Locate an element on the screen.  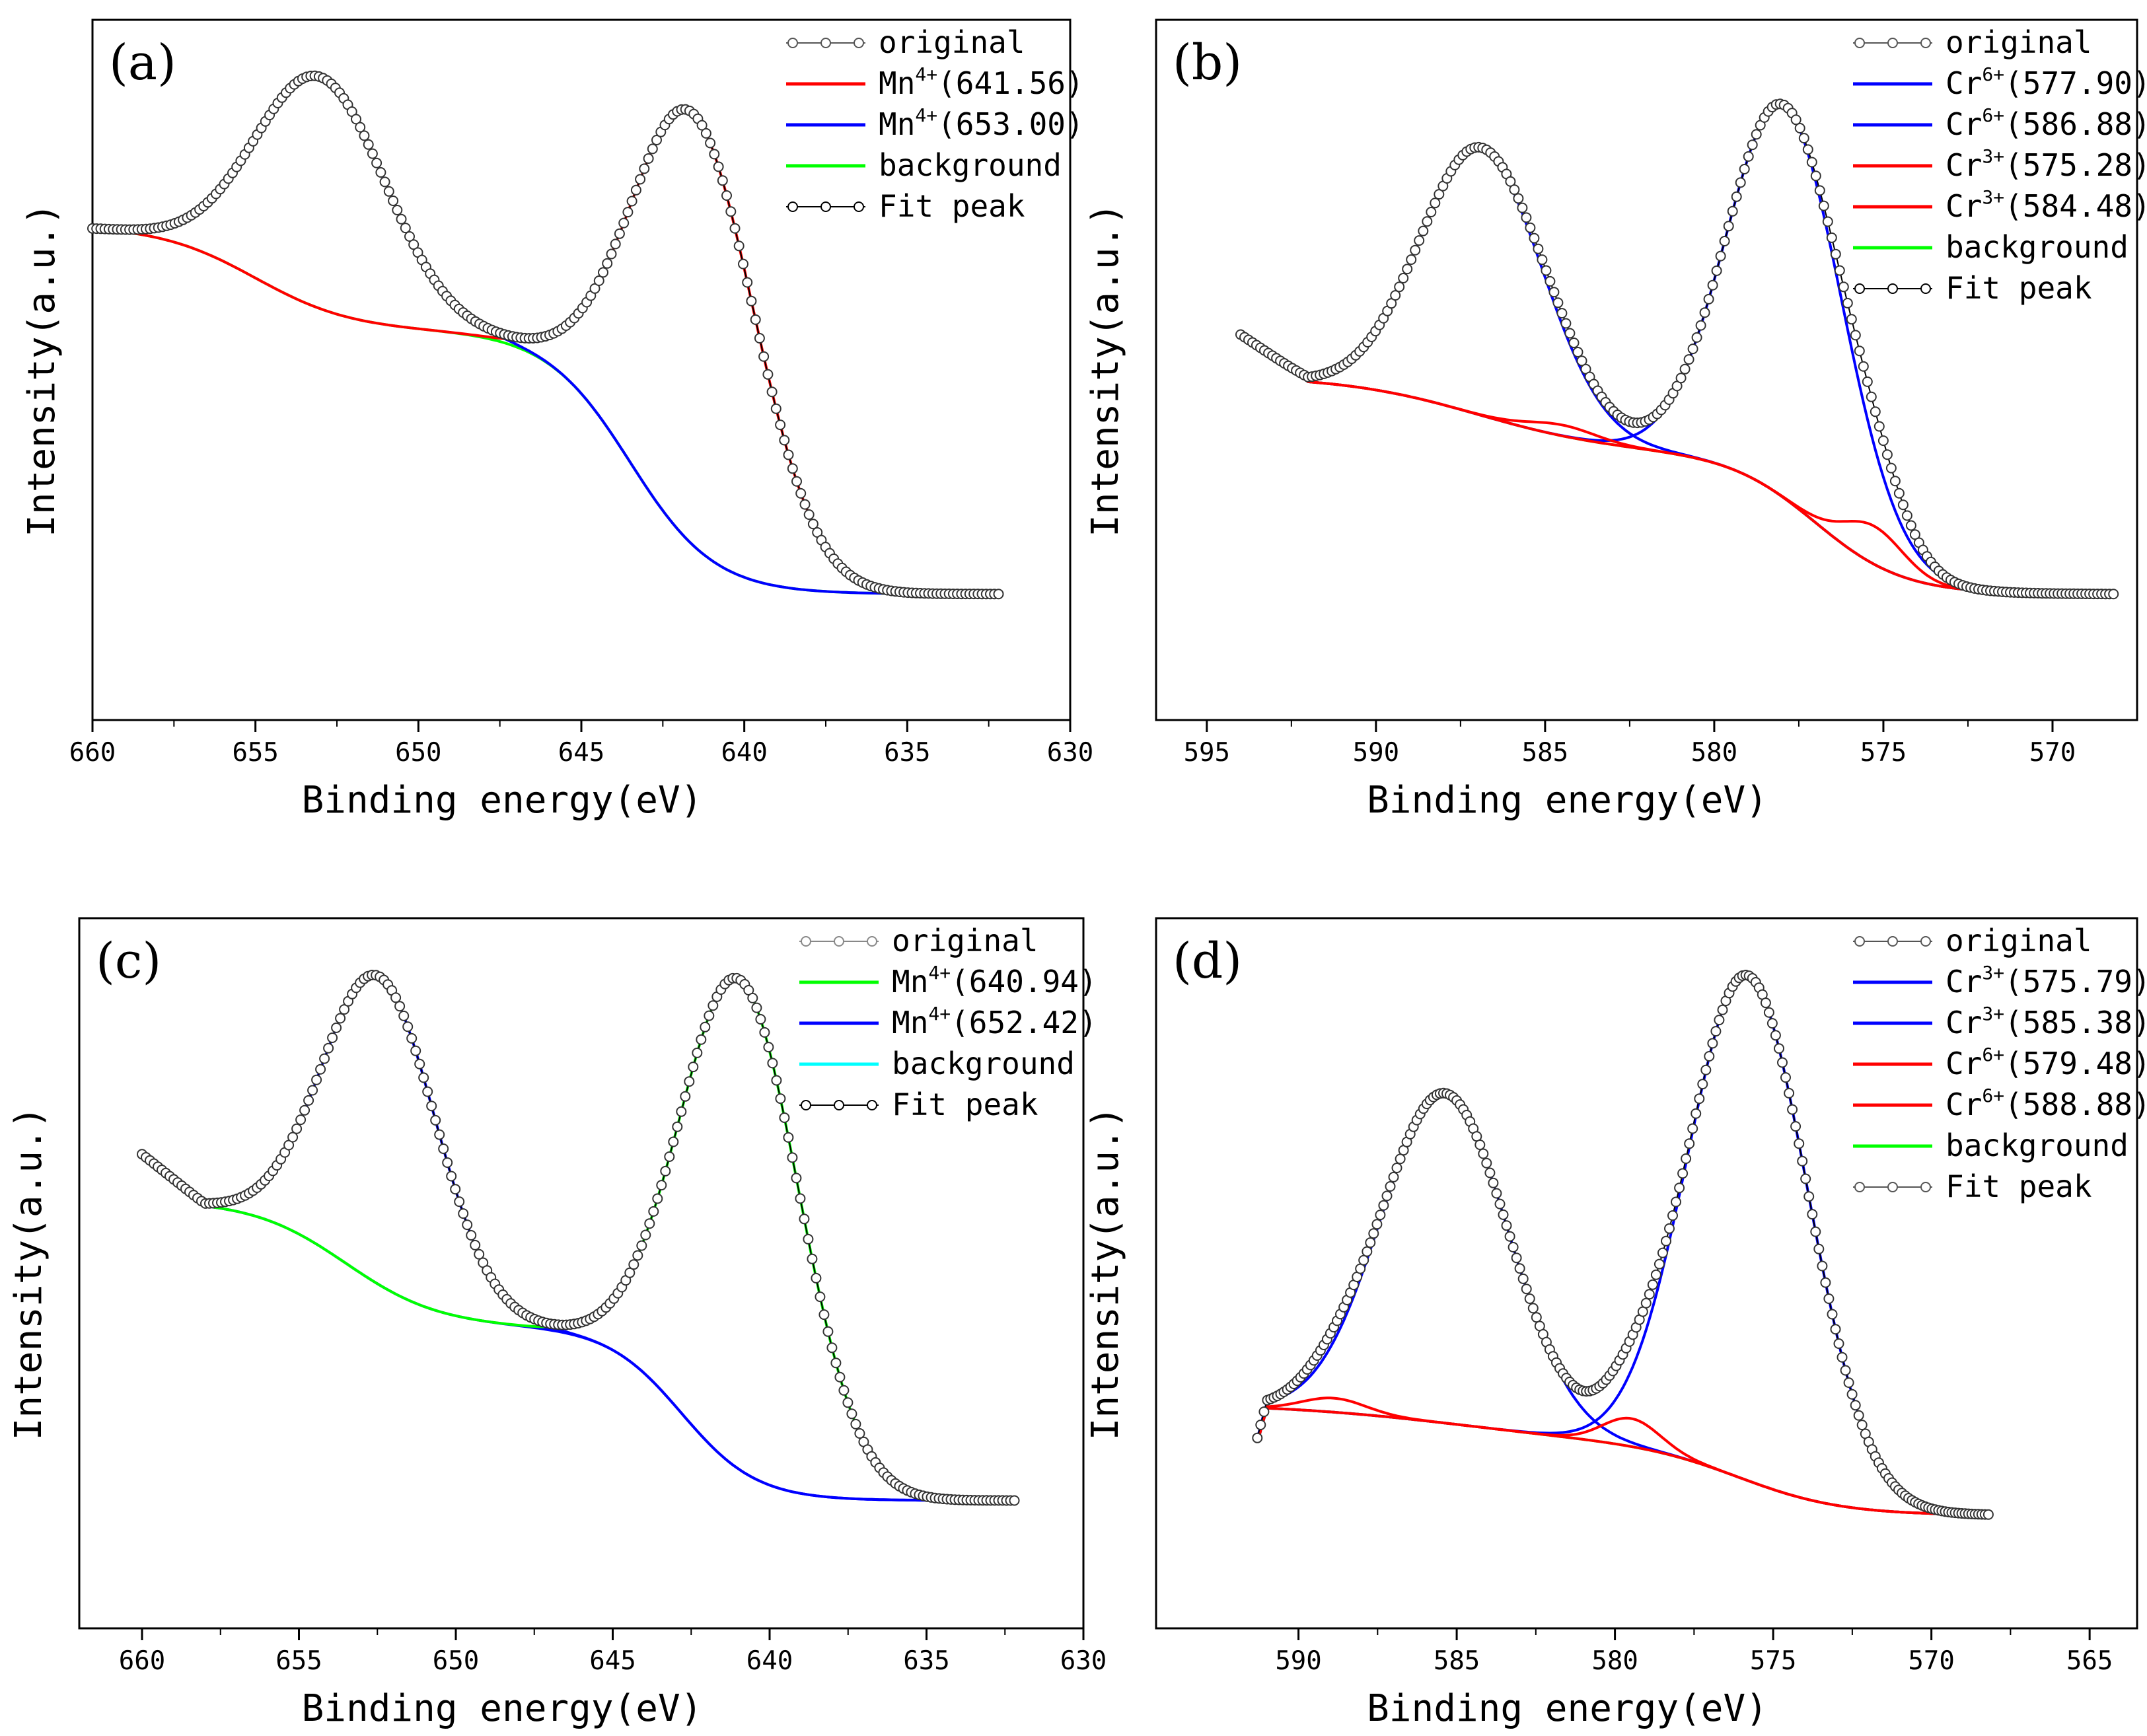
legend-label: Mn4+(652.42) is located at coordinates (994, 1021).